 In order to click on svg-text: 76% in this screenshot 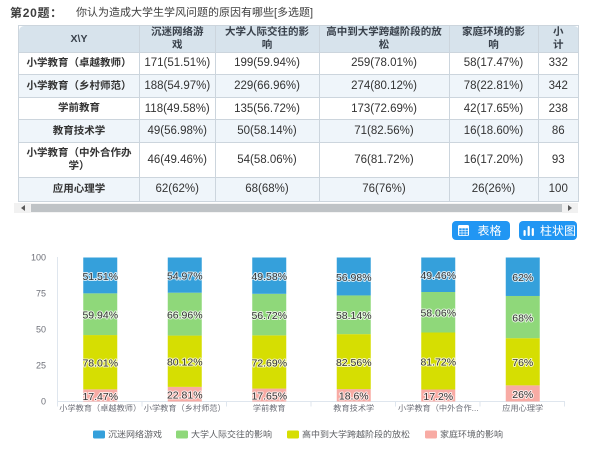, I will do `click(522, 363)`.